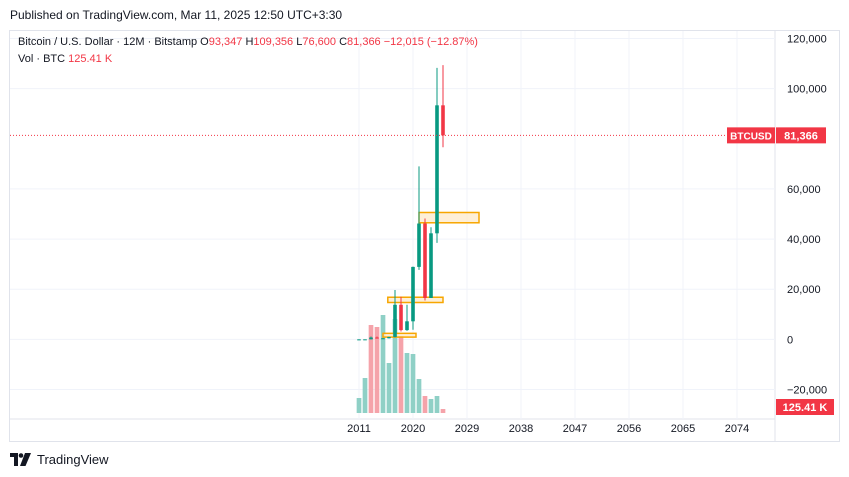  I want to click on symbol-badge-label: BTCUSD, so click(751, 136).